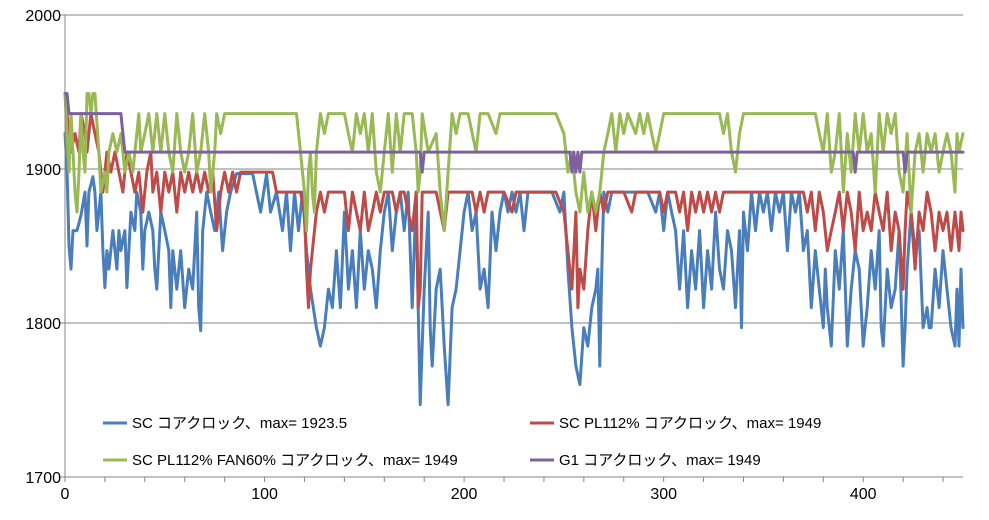 The image size is (989, 520). What do you see at coordinates (295, 460) in the screenshot?
I see `legend-label-3: SC PL112% FAN60% コアクロック、max= 1949` at bounding box center [295, 460].